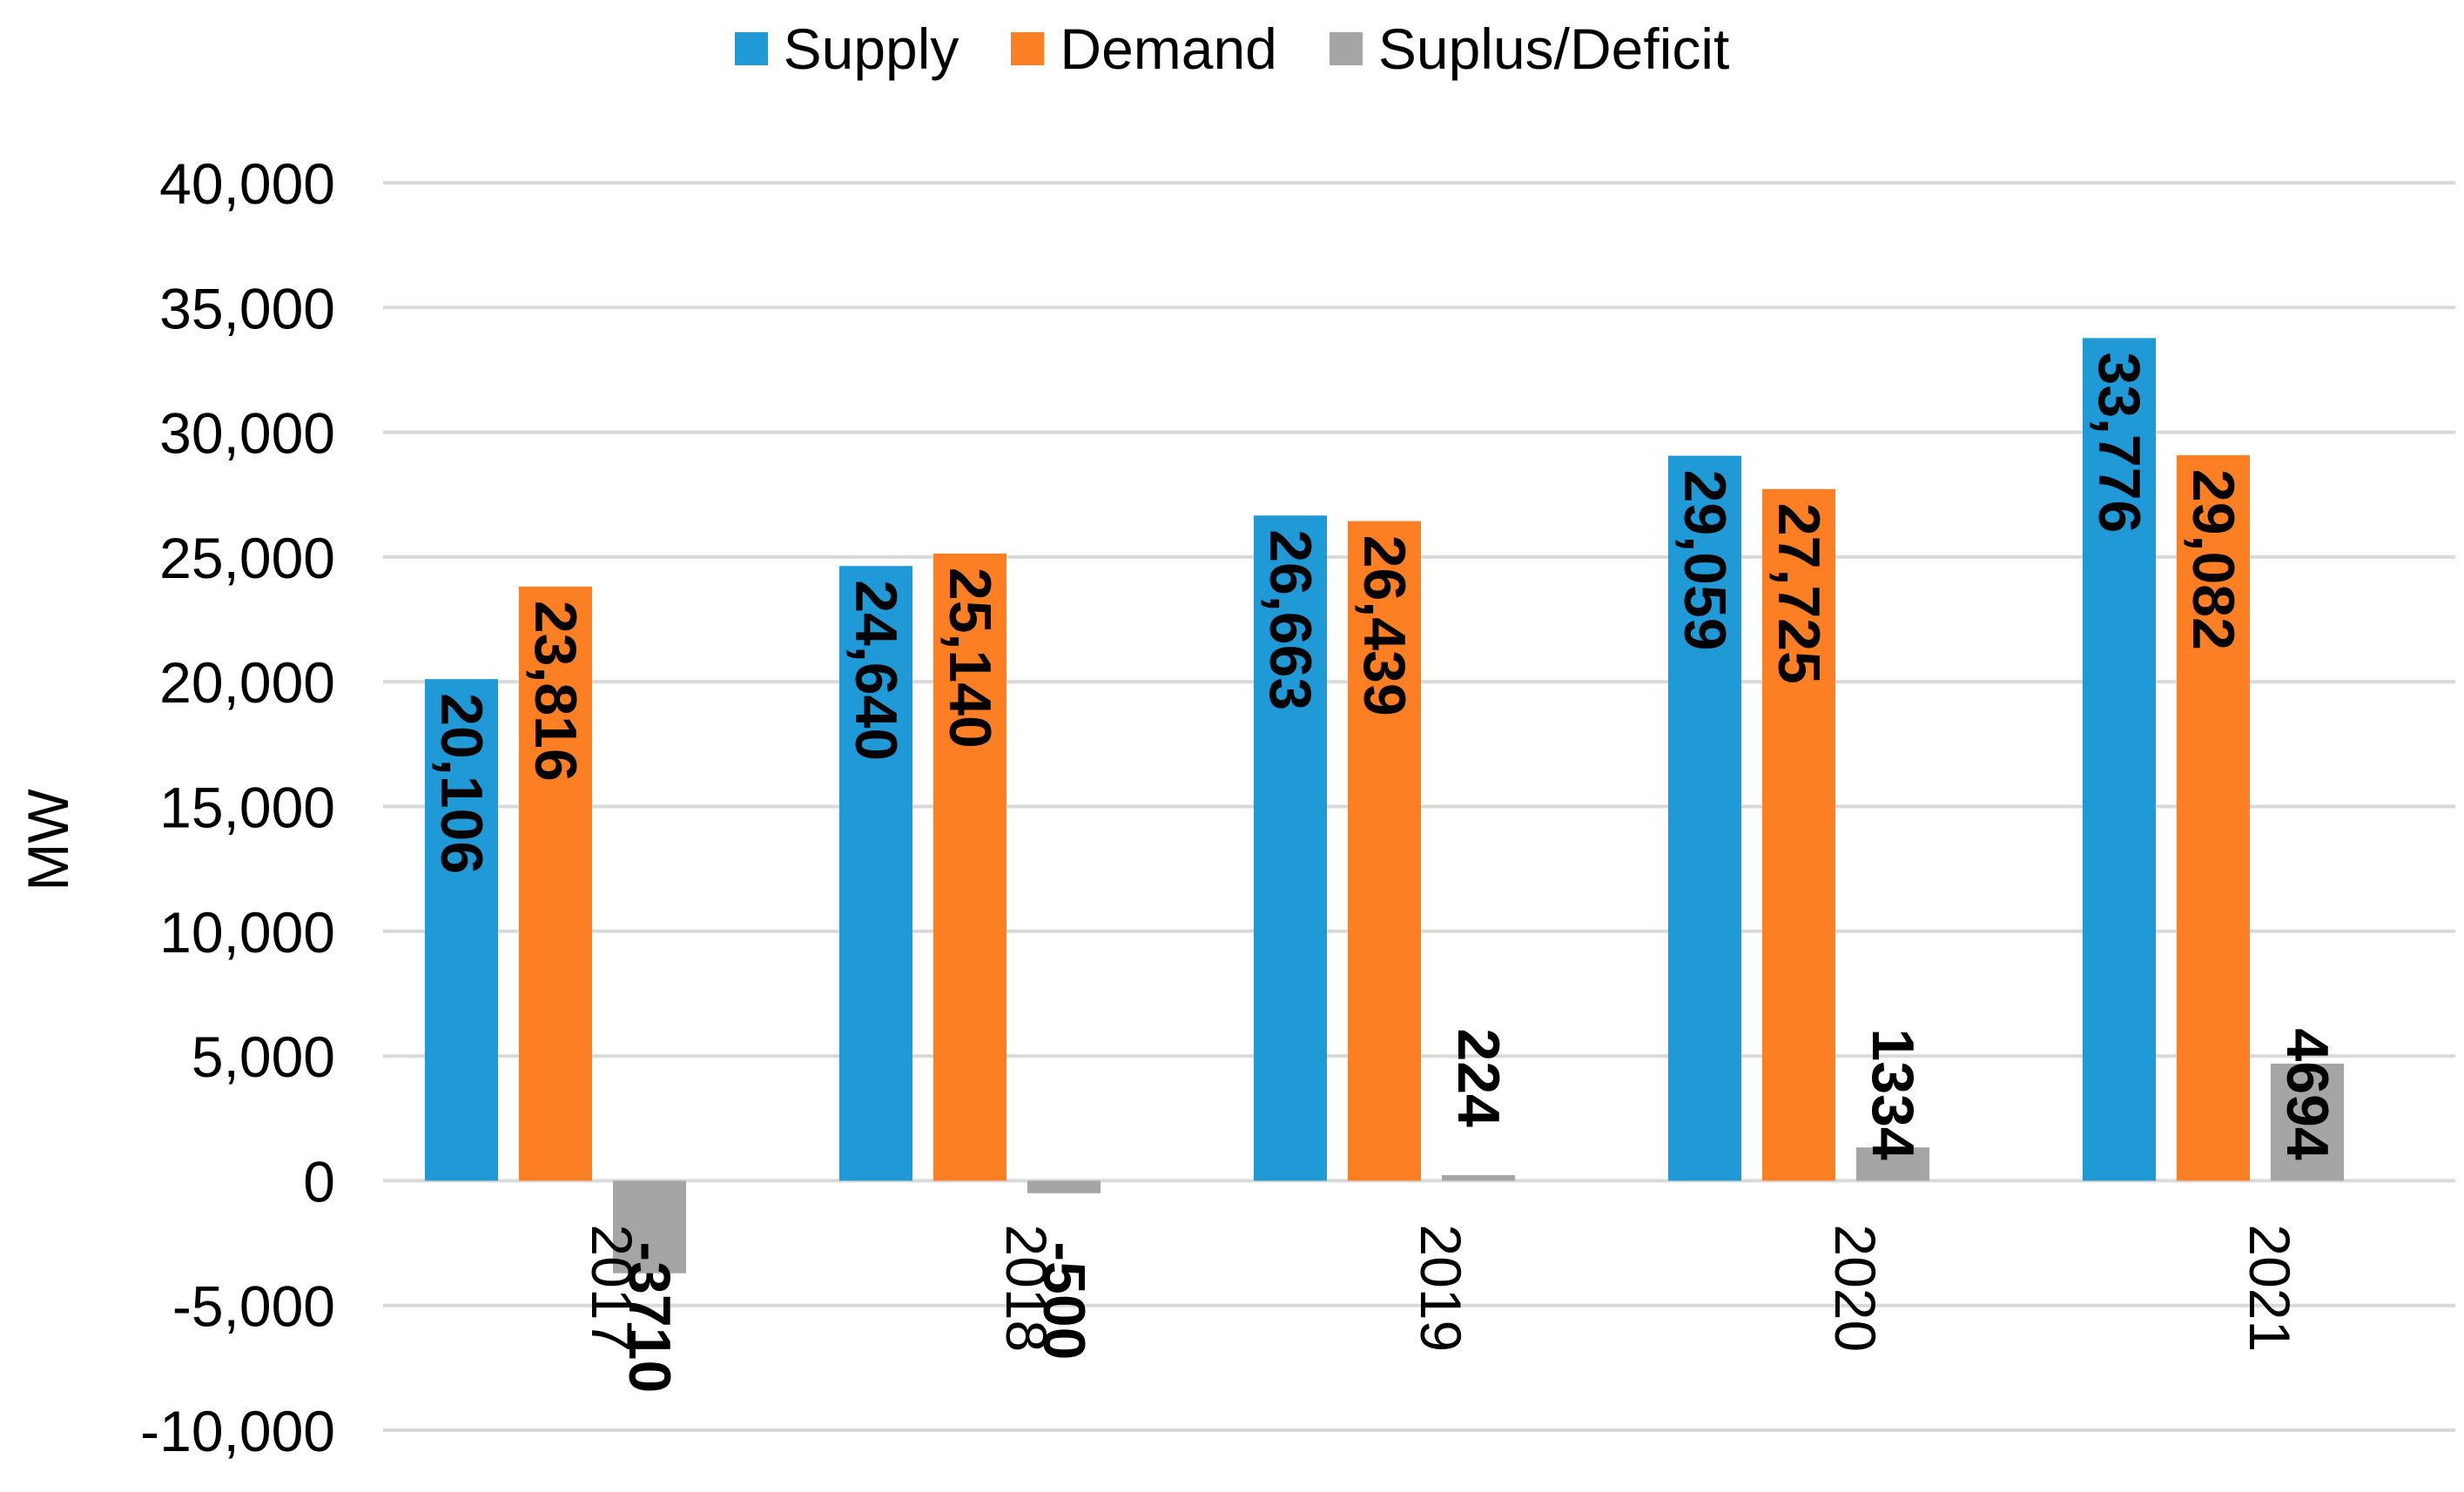 This screenshot has height=1492, width=2464. Describe the element at coordinates (1384, 625) in the screenshot. I see `data-label-demand-2019: 26,439` at that location.